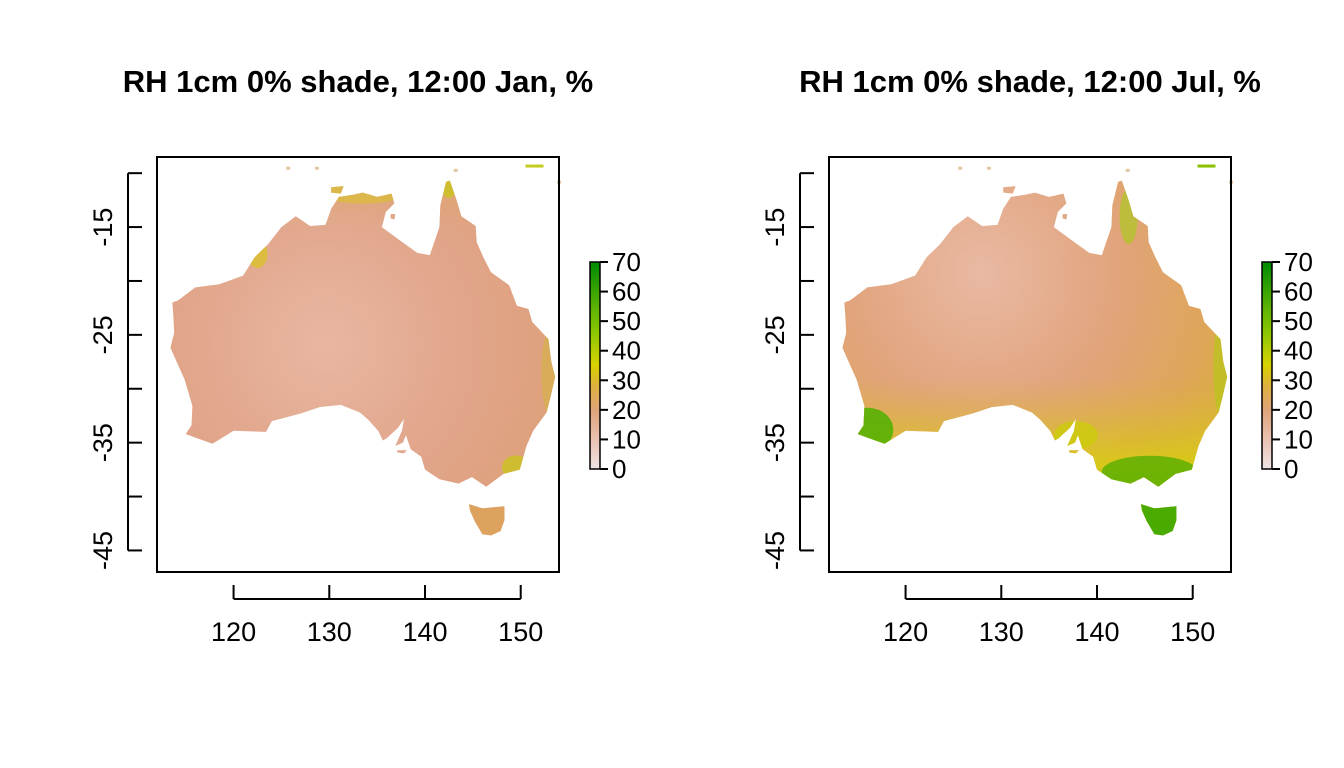 This screenshot has width=1344, height=768. Describe the element at coordinates (1030, 81) in the screenshot. I see `panel-title: RH 1cm 0% shade, 12:00 Jul, %` at that location.